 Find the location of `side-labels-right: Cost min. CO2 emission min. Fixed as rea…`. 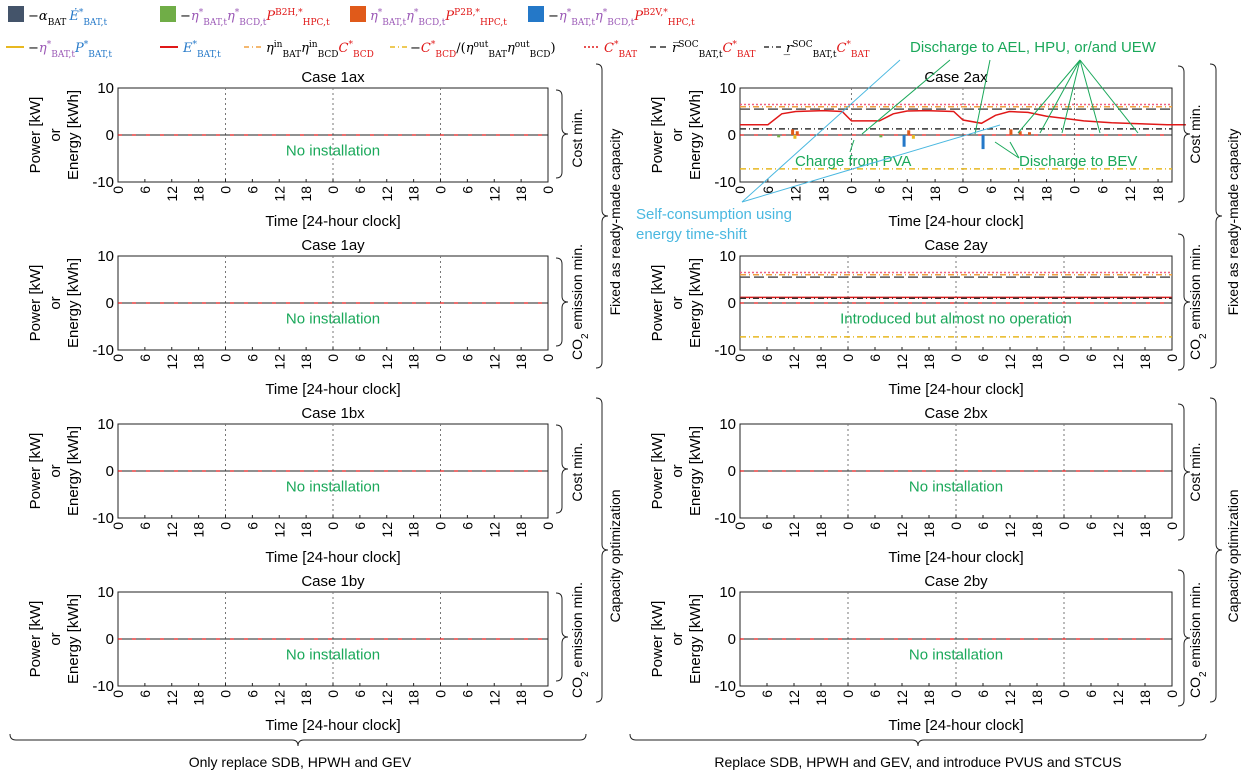

side-labels-right: Cost min. CO2 emission min. Fixed as rea… is located at coordinates (1209, 385).